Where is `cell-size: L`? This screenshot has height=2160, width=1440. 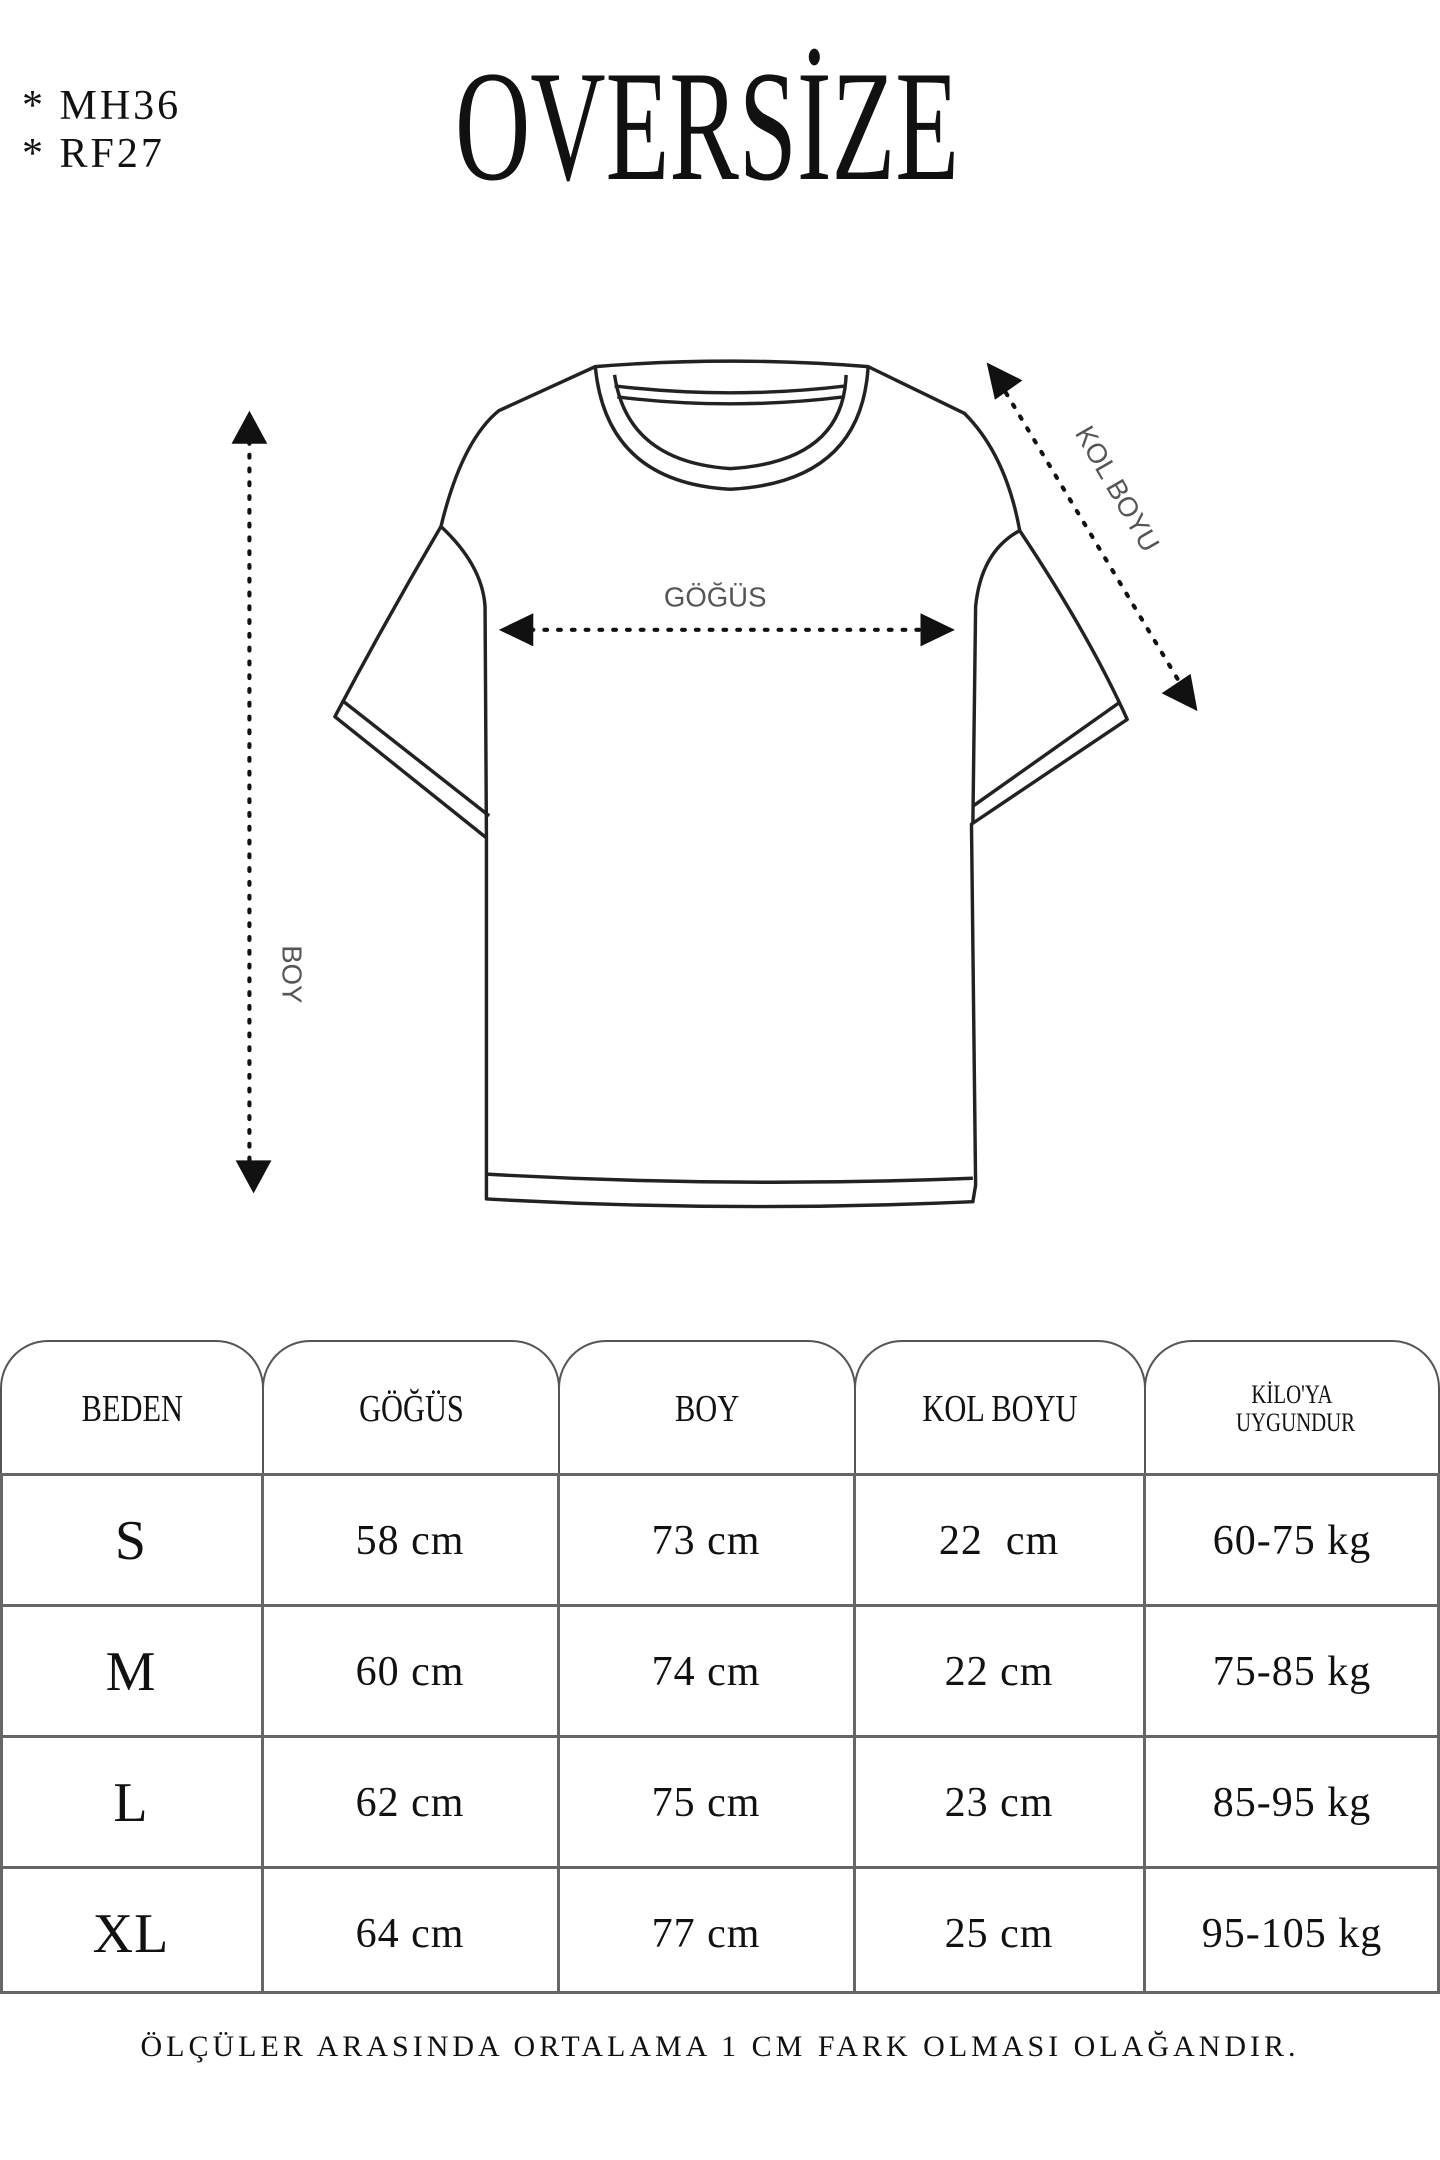 cell-size: L is located at coordinates (131, 1802).